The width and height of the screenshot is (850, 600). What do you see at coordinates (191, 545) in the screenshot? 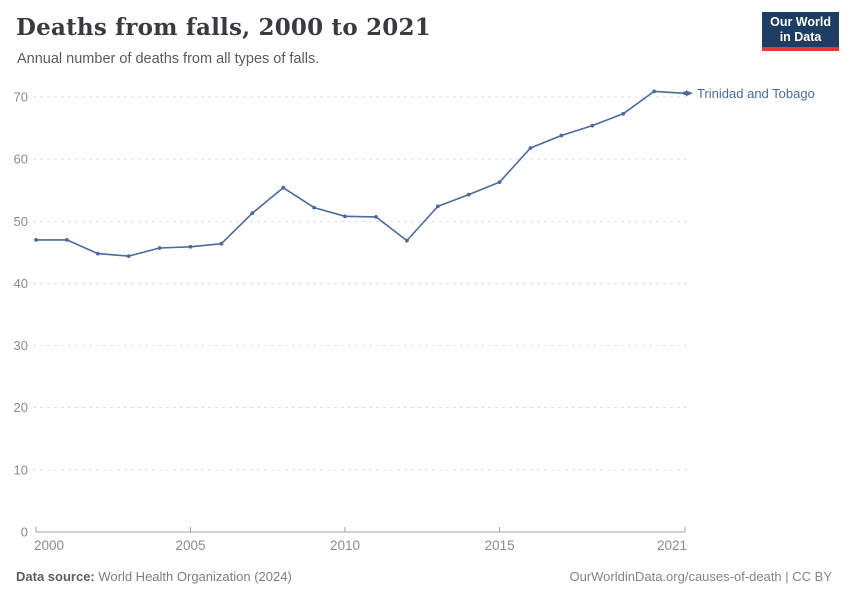
I see `x-axis-tick-label: 2005` at bounding box center [191, 545].